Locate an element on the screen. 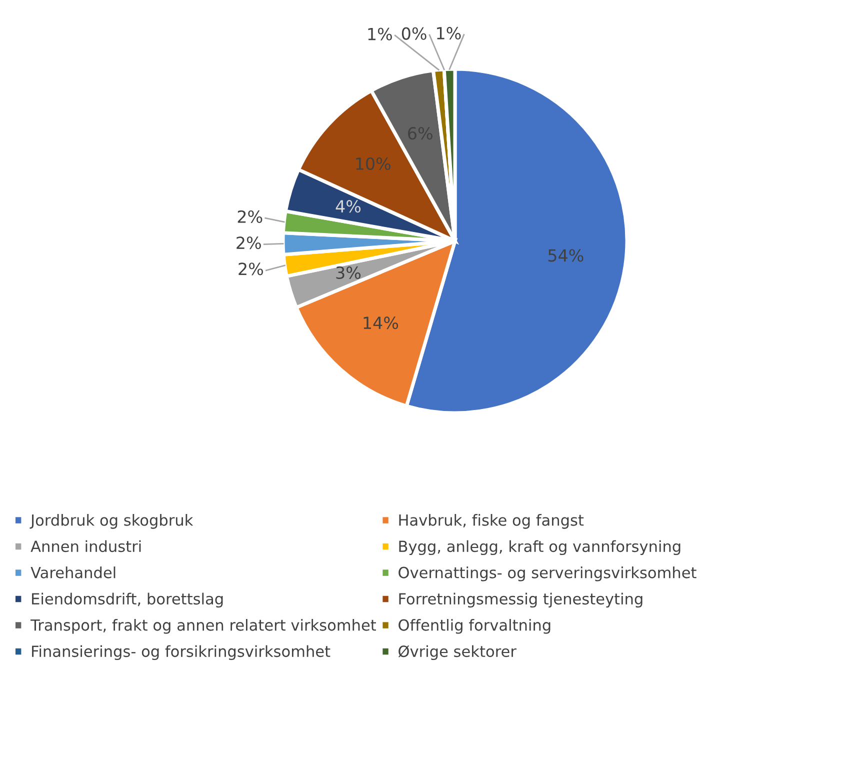 Image resolution: width=849 pixels, height=758 pixels. legend-label: Havbruk, fiske og fangst is located at coordinates (491, 521).